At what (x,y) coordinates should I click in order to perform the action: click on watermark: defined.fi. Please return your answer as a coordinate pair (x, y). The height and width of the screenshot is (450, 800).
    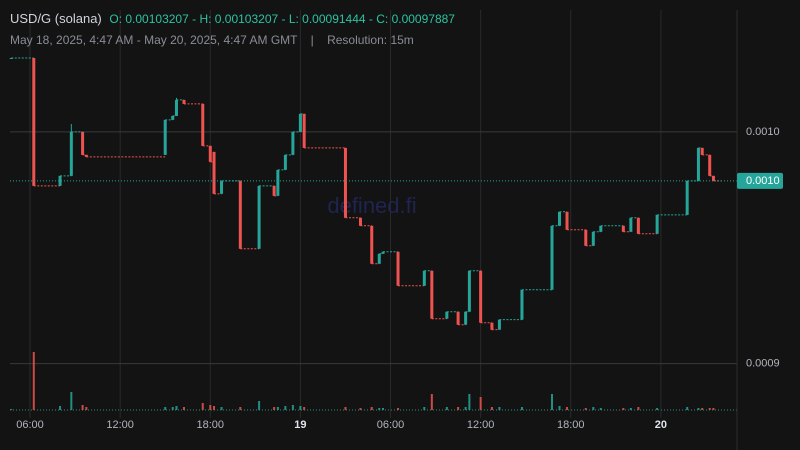
    Looking at the image, I should click on (371, 205).